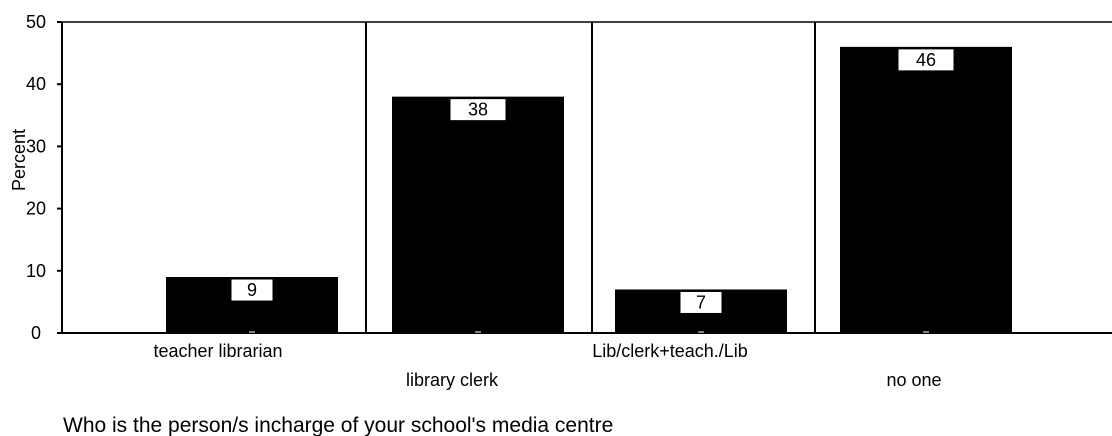  What do you see at coordinates (44, 177) in the screenshot?
I see `y-axis: 0 10 20 30 40 50` at bounding box center [44, 177].